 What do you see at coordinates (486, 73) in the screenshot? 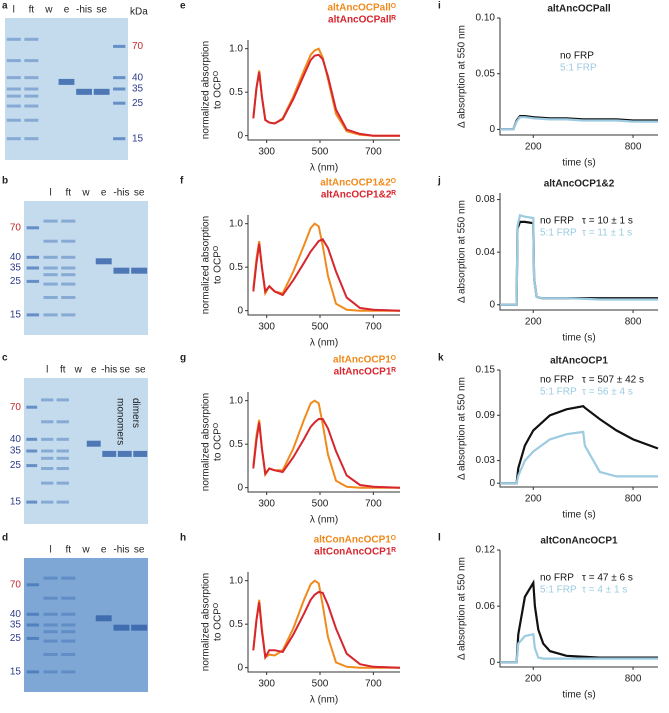
I see `y-tick-label: 0.05` at bounding box center [486, 73].